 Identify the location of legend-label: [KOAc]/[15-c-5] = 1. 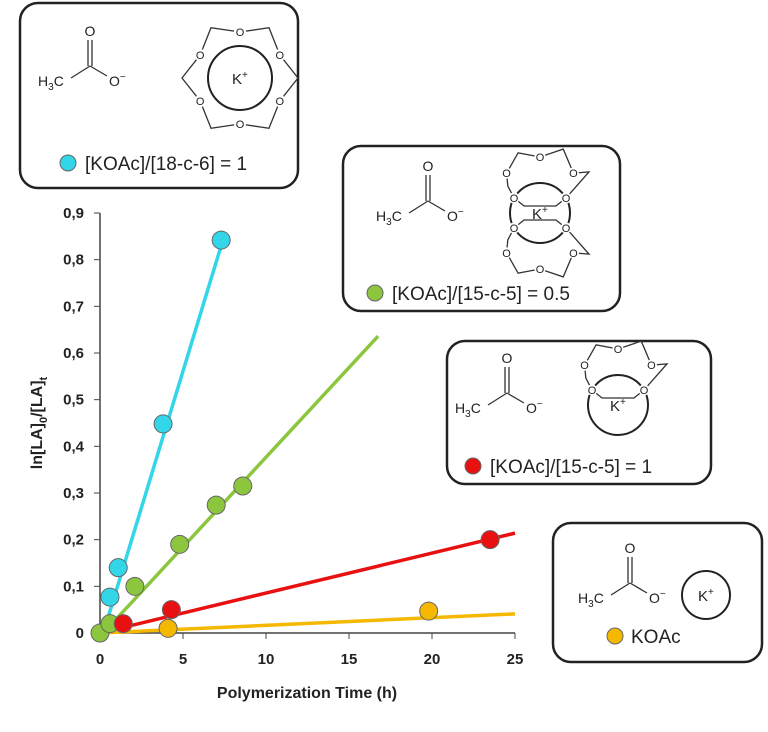
(571, 467).